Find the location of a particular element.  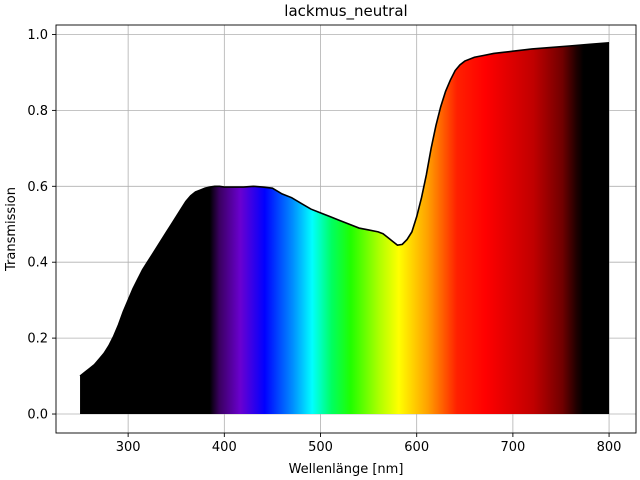

x-tick-label: 300 is located at coordinates (128, 447).